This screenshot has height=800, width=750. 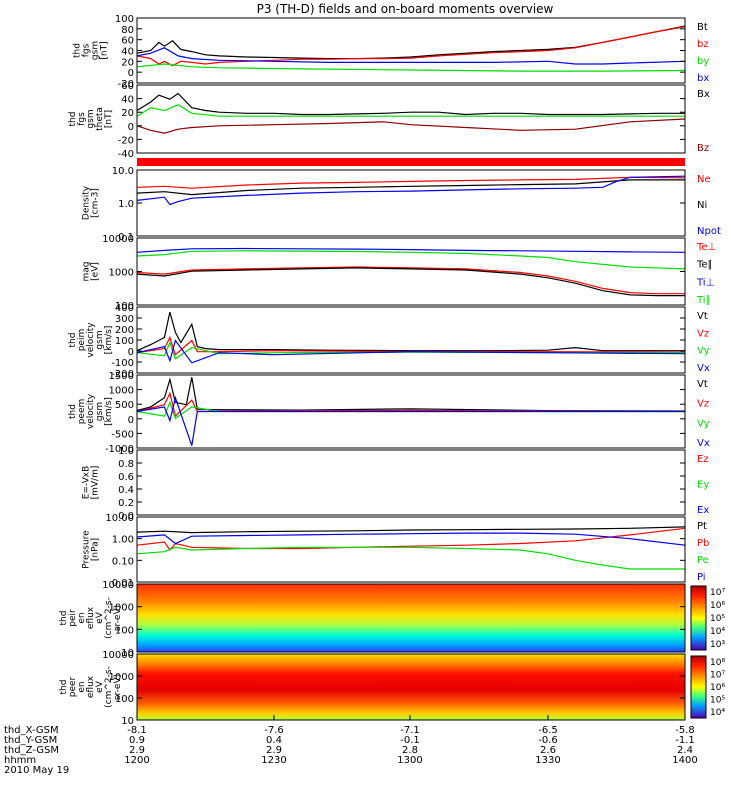 What do you see at coordinates (399, 273) in the screenshot?
I see `panel-mom_temp: Te⊥ Te∥ Ti⊥ Ti∥ 10000 1000 100 mag [eV]` at bounding box center [399, 273].